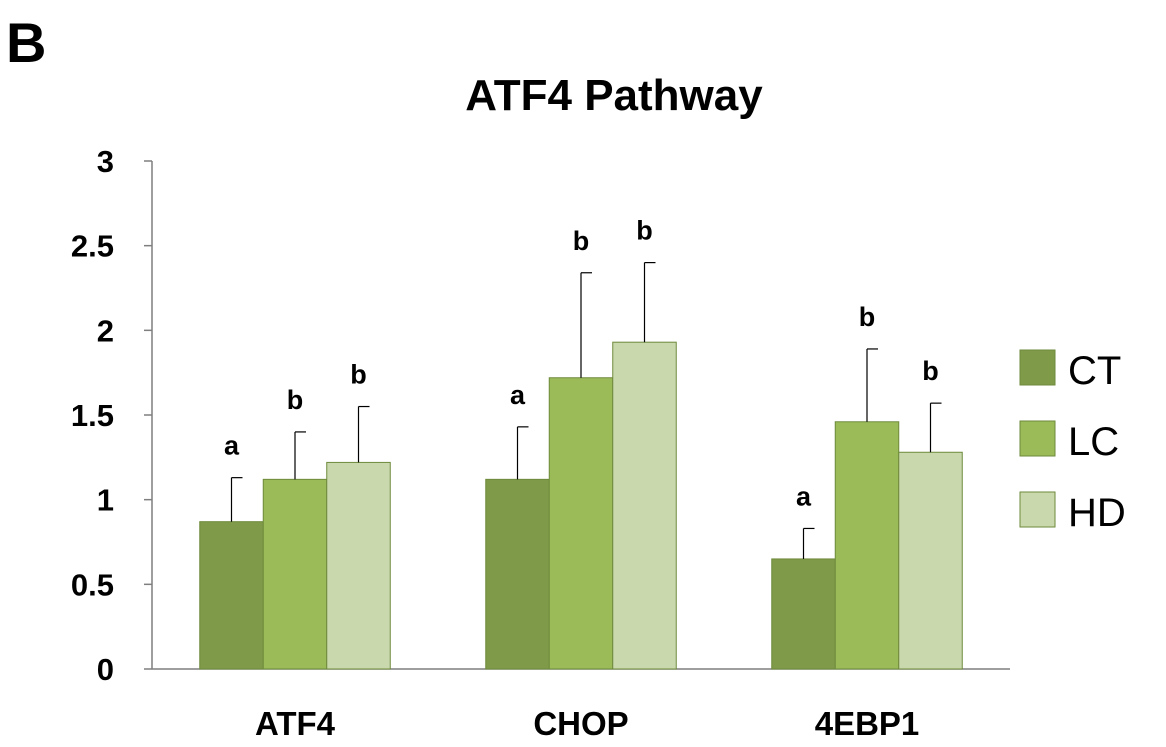  Describe the element at coordinates (517, 574) in the screenshot. I see `bar-ct-chop` at that location.